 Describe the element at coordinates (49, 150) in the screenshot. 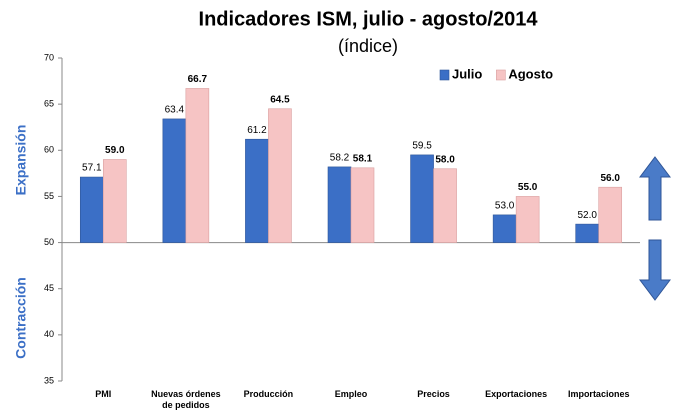

I see `y-tick-label: 60` at that location.